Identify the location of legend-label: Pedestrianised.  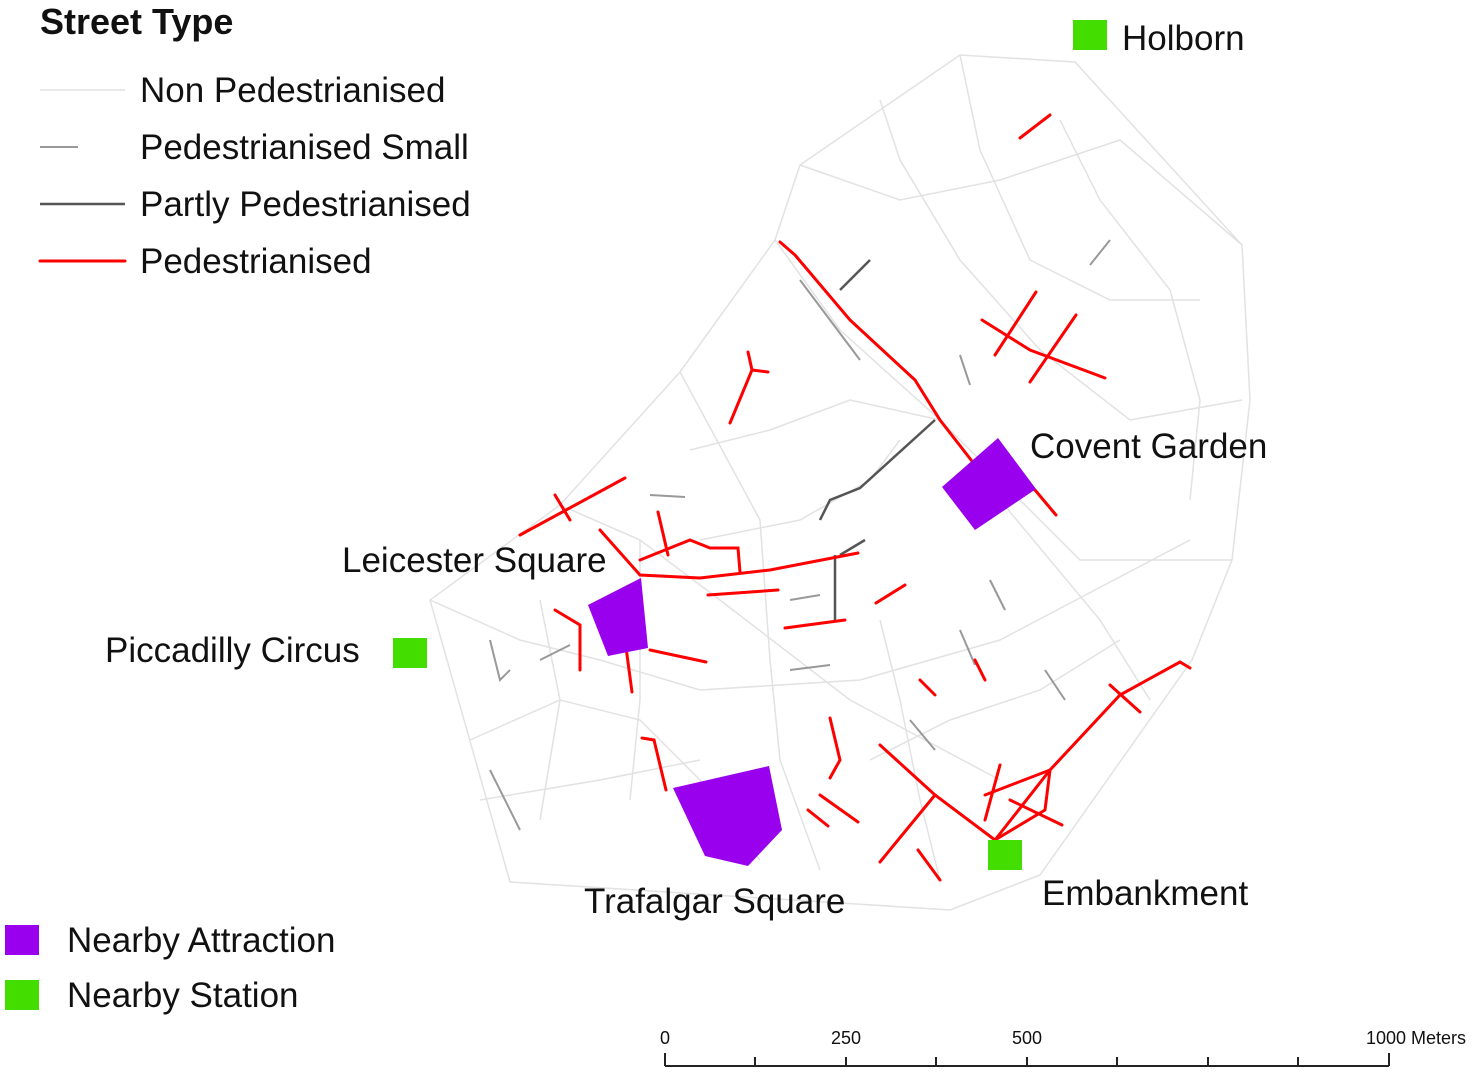
(256, 261).